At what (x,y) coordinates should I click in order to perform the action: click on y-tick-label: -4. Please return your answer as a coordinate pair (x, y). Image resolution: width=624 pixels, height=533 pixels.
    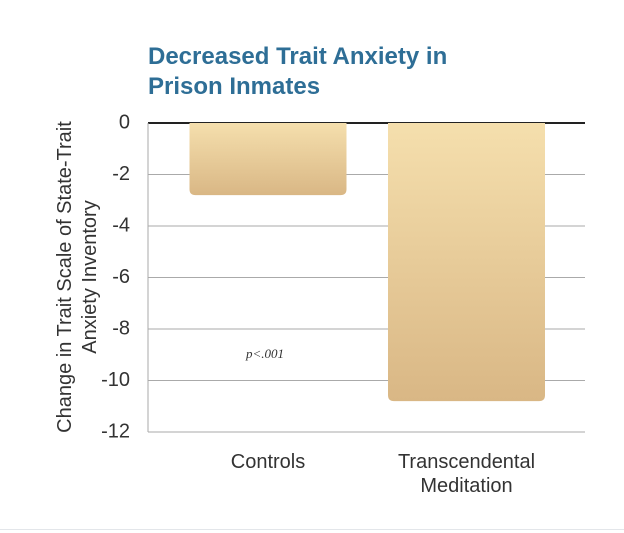
    Looking at the image, I should click on (121, 225).